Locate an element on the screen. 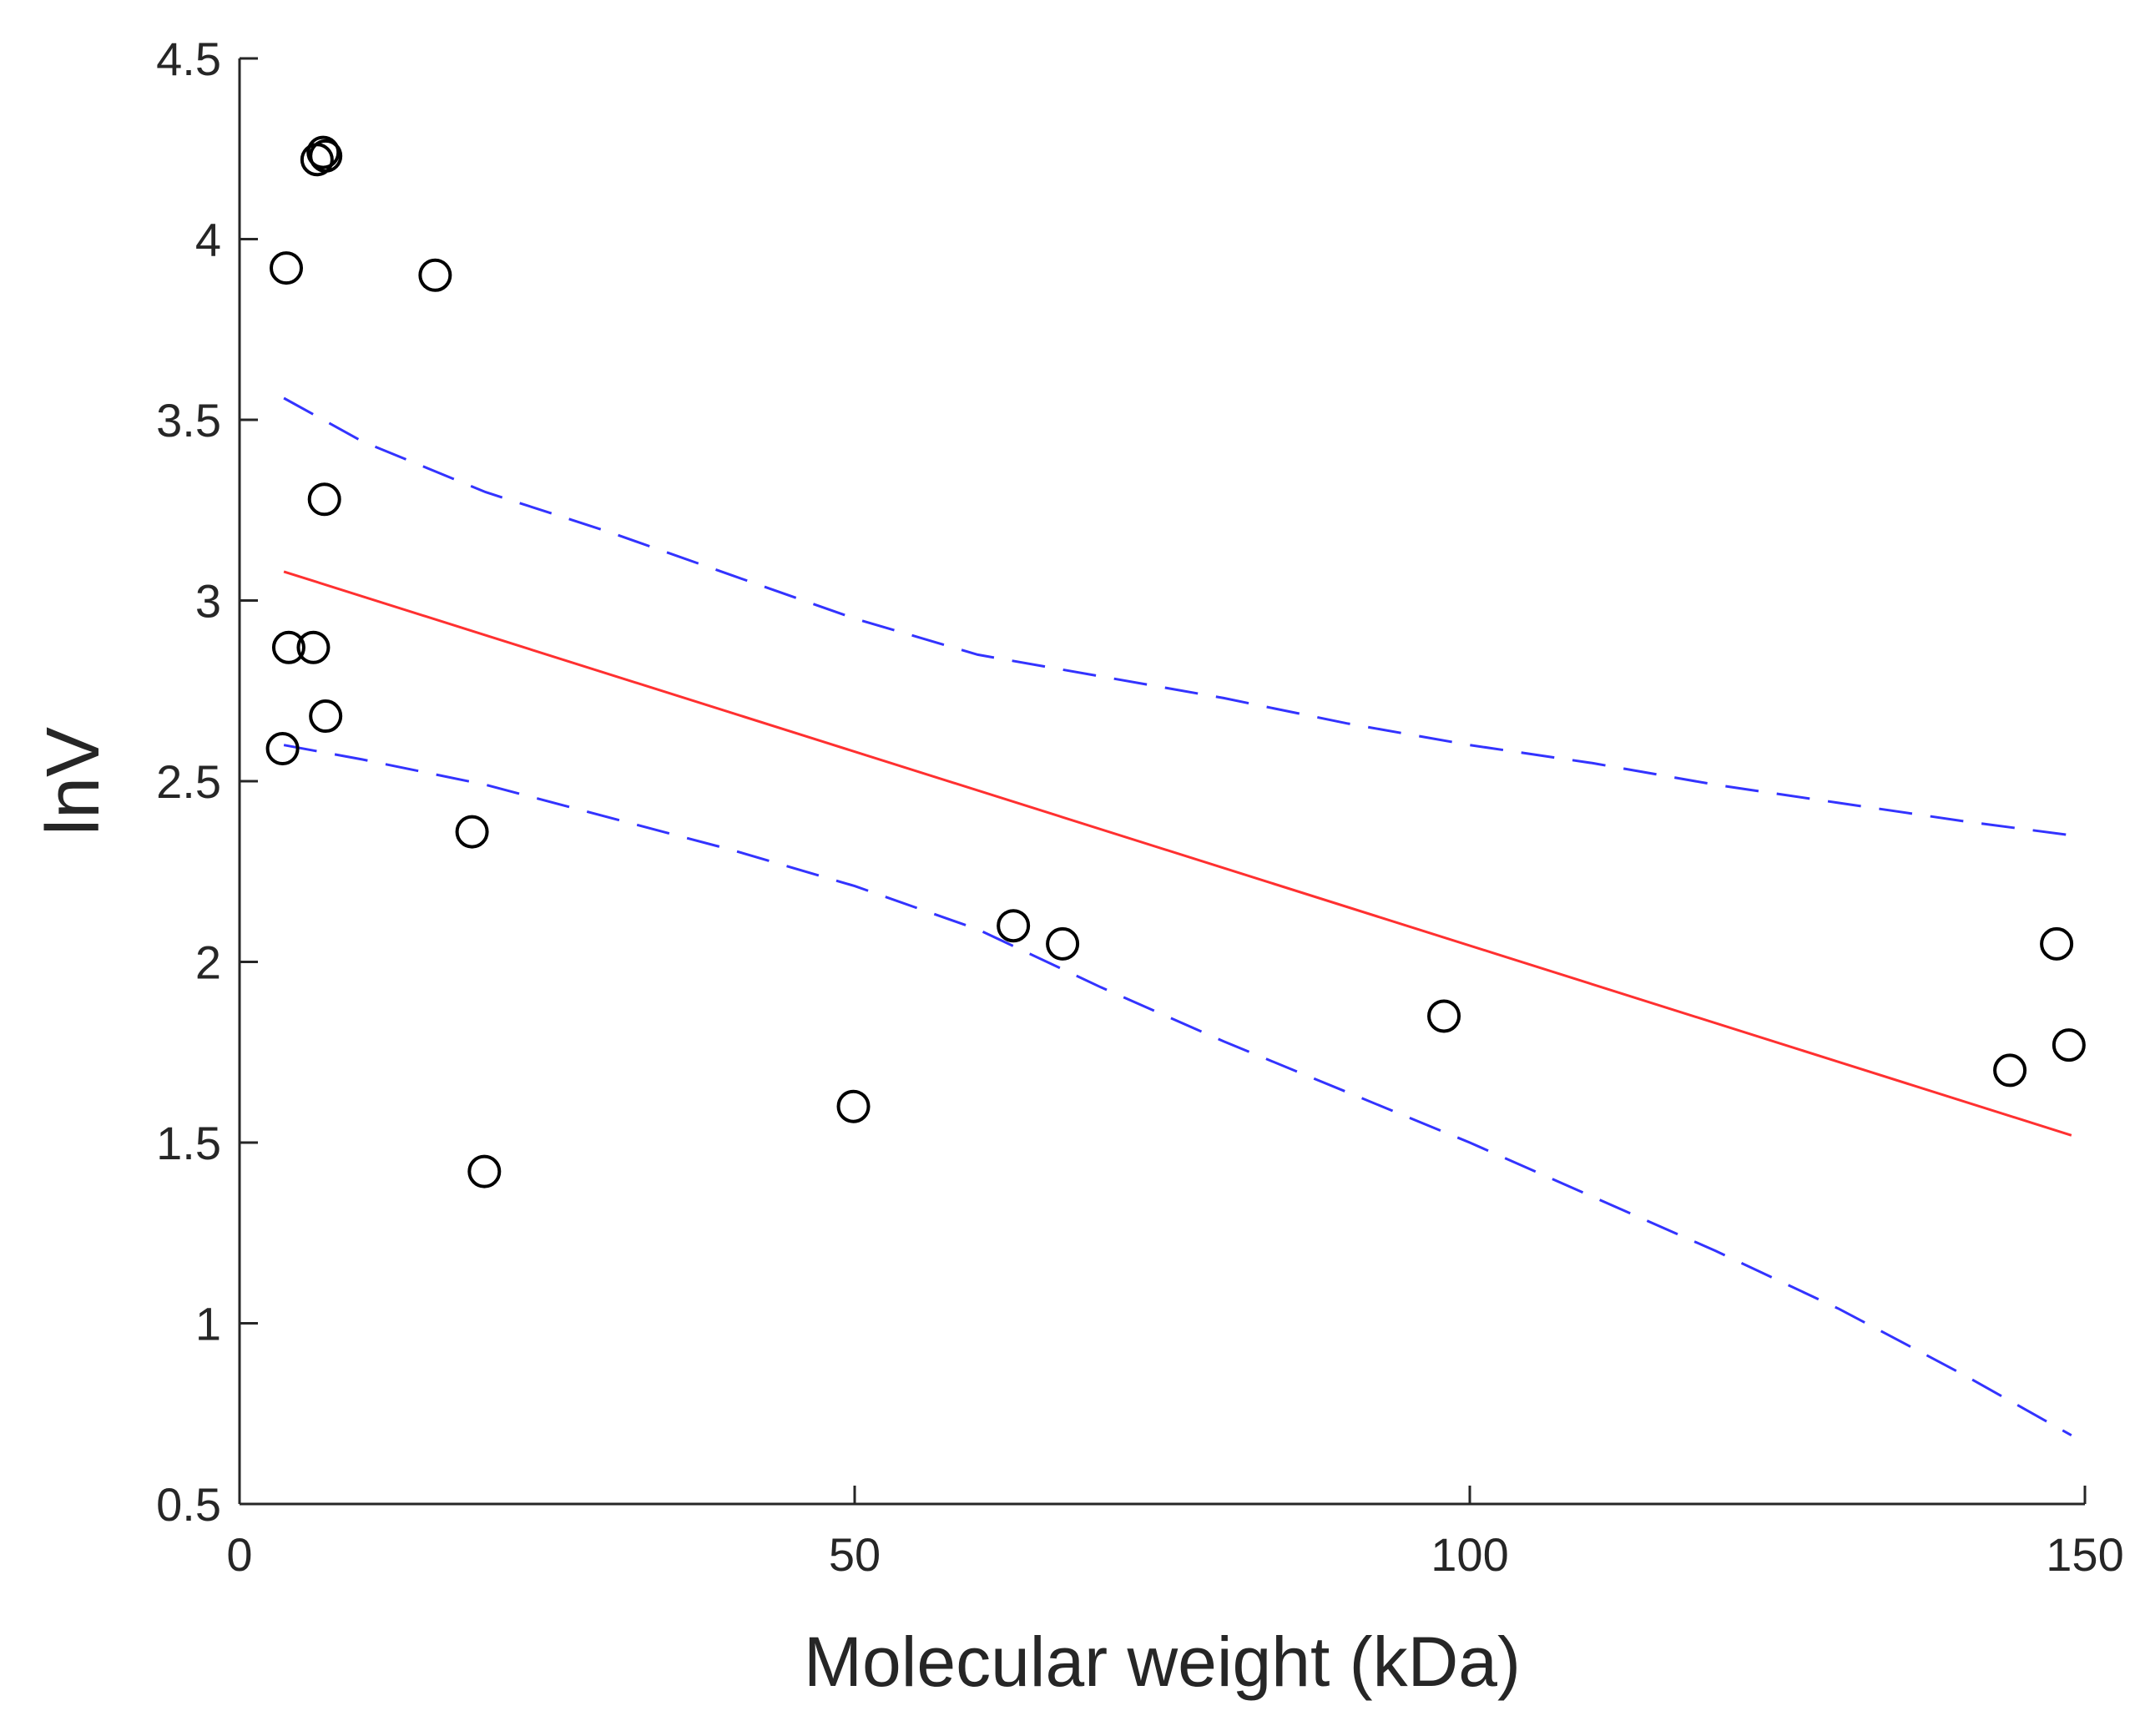 The height and width of the screenshot is (1736, 2140). y-axis-title: lnV is located at coordinates (73, 781).